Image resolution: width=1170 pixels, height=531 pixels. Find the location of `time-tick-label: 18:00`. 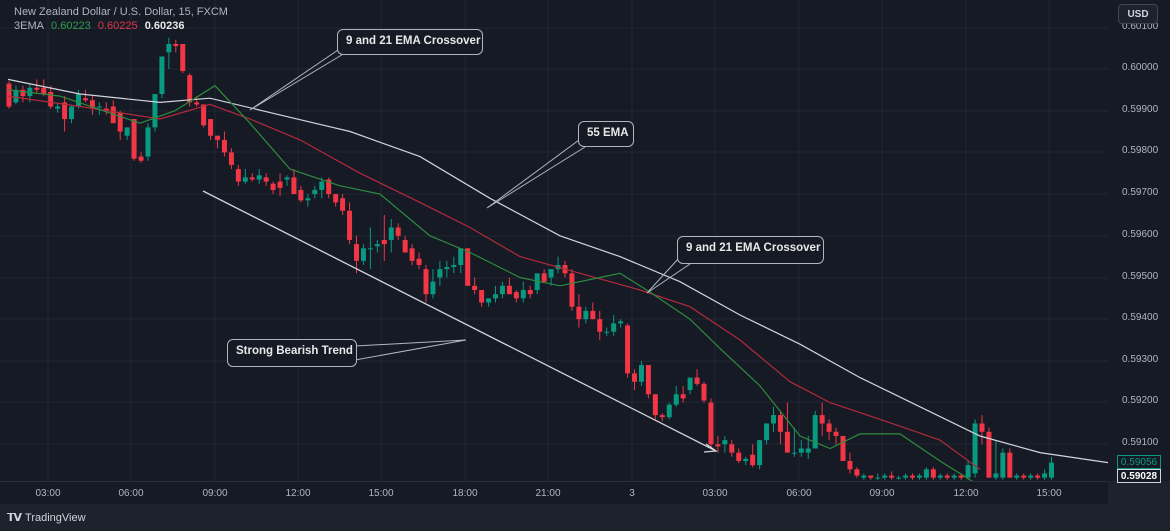

time-tick-label: 18:00 is located at coordinates (465, 493).